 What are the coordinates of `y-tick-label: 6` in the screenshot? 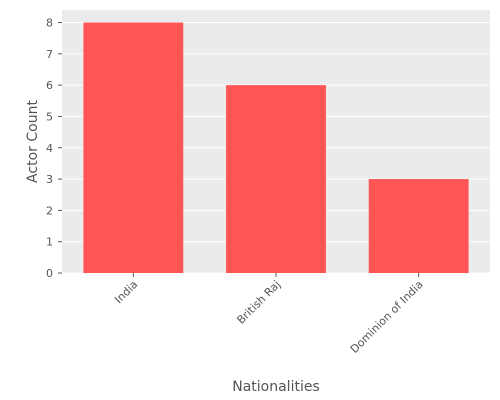 It's located at (49, 85).